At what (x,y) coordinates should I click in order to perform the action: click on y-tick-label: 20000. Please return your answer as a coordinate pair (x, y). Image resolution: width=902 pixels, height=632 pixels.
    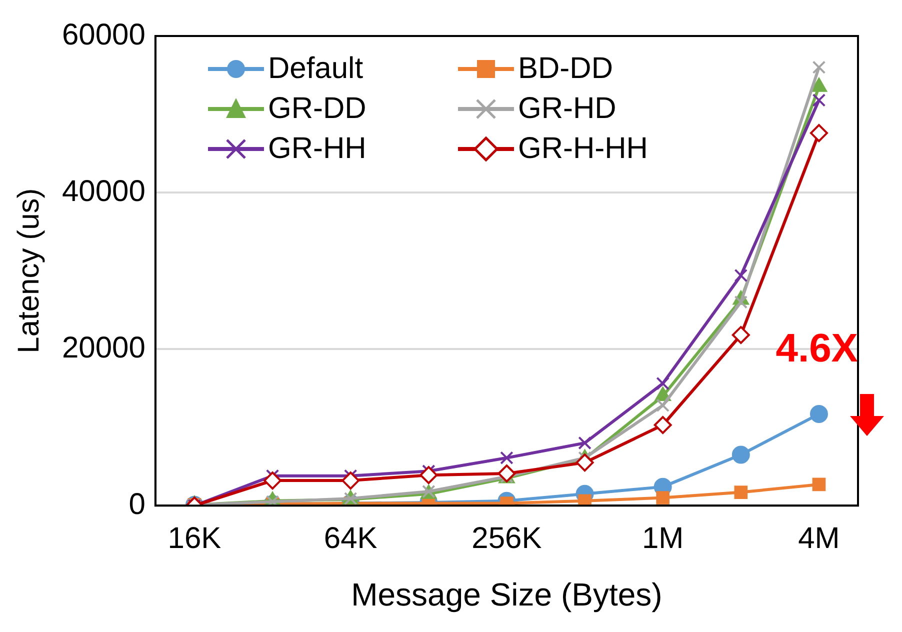
    Looking at the image, I should click on (104, 347).